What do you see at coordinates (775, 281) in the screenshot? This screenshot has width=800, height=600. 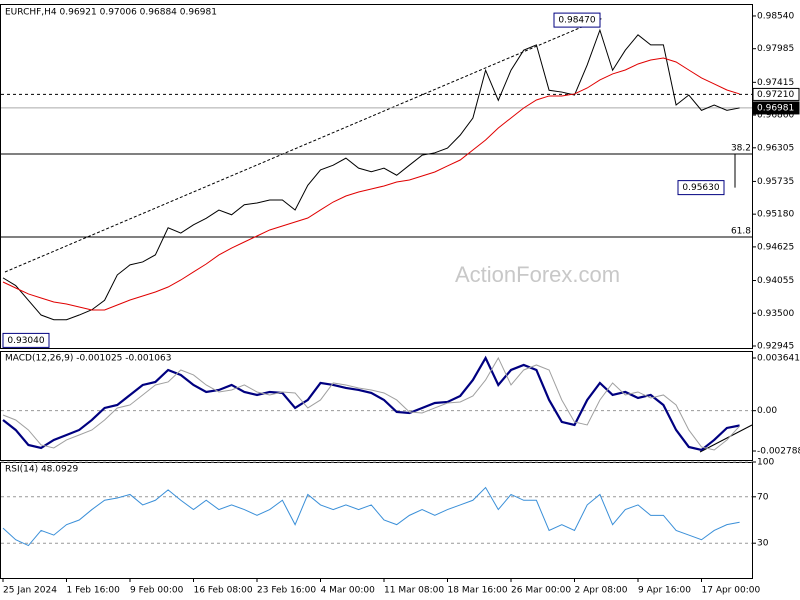 I see `y-tick-label: 0.94055` at bounding box center [775, 281].